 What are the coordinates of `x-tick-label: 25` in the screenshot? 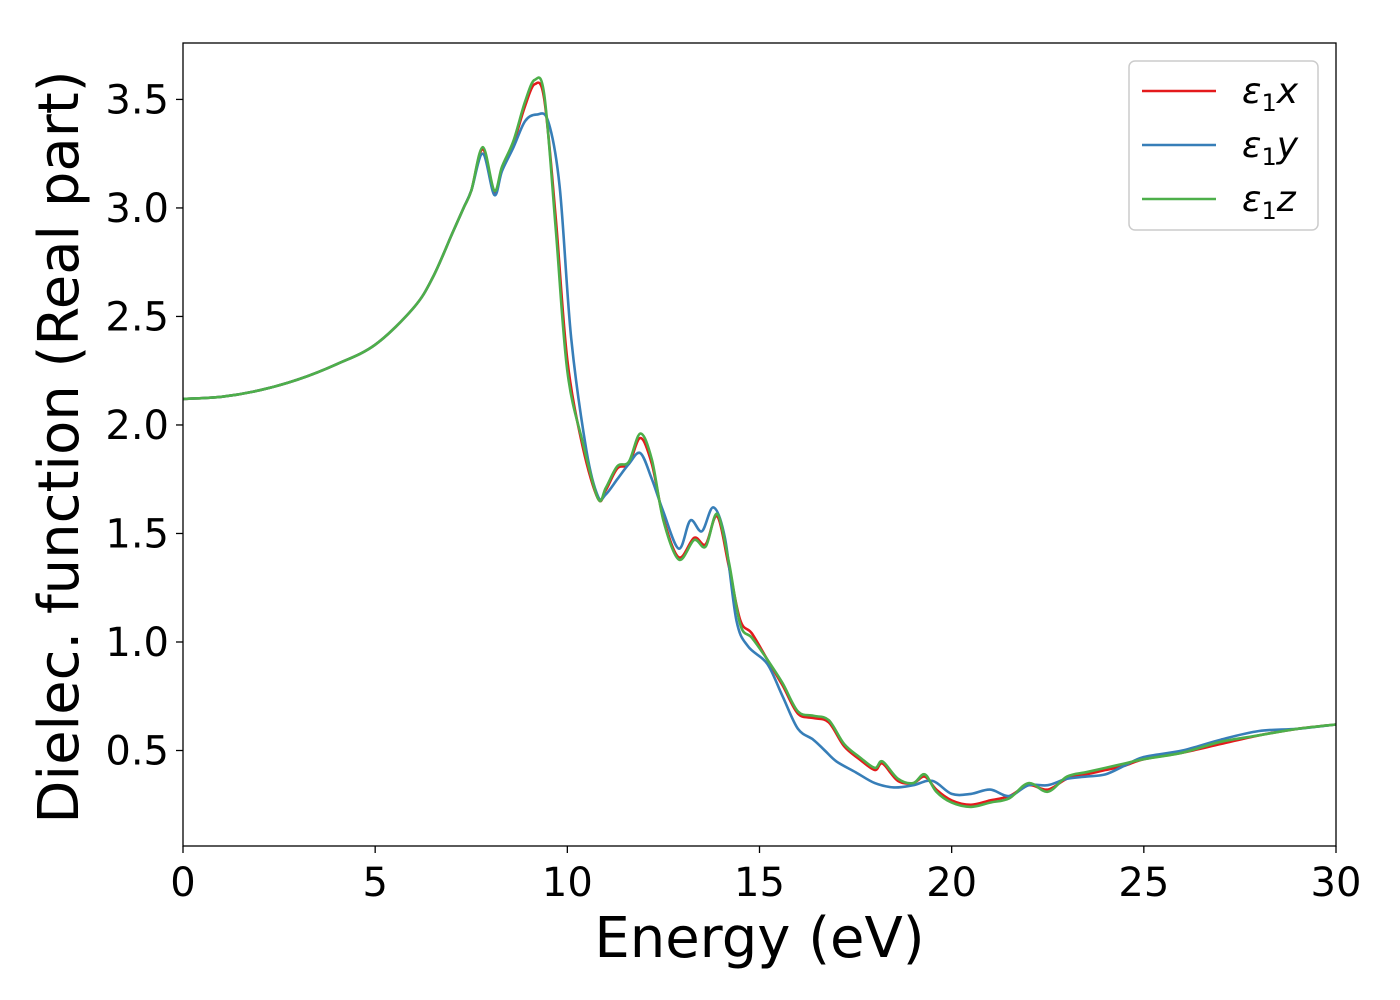 It's located at (1143, 883).